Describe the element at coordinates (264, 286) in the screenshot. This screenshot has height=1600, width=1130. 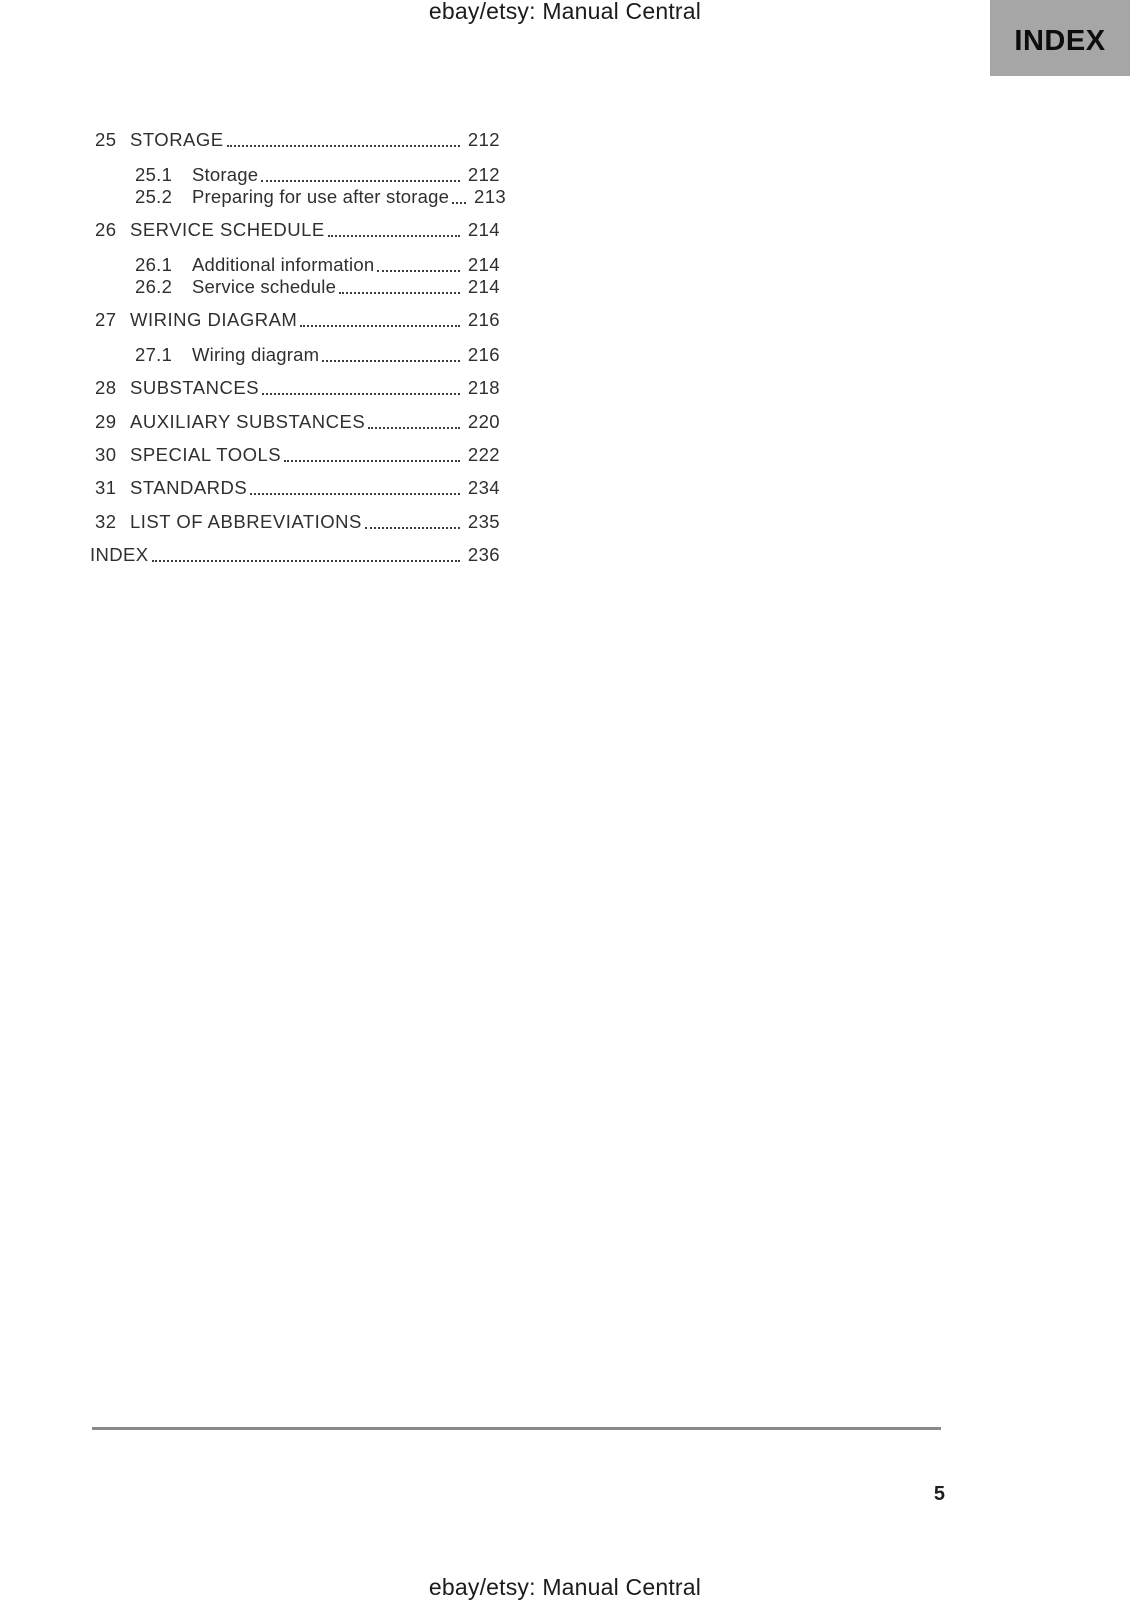
I see `section-title: Service schedule` at that location.